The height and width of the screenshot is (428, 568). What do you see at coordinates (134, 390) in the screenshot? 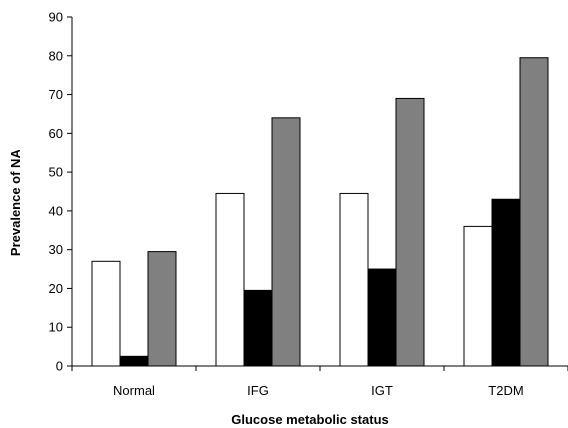
I see `x-category-label: Normal` at bounding box center [134, 390].